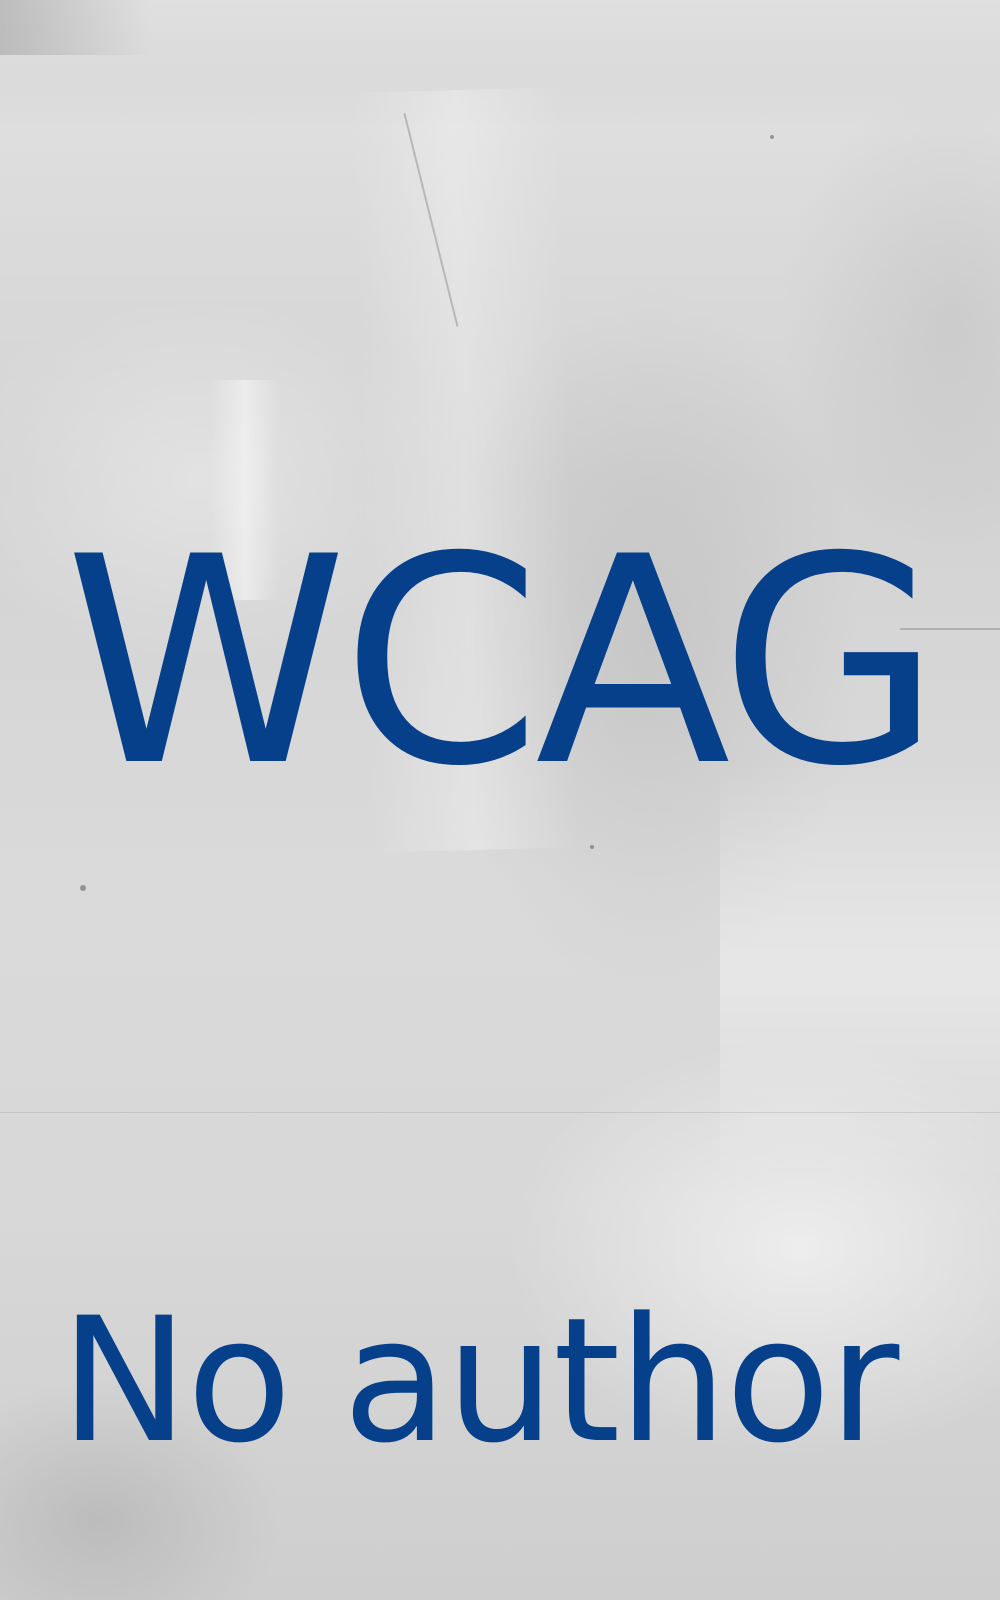 This screenshot has height=1600, width=1000. What do you see at coordinates (479, 1380) in the screenshot?
I see `book-author: No author` at bounding box center [479, 1380].